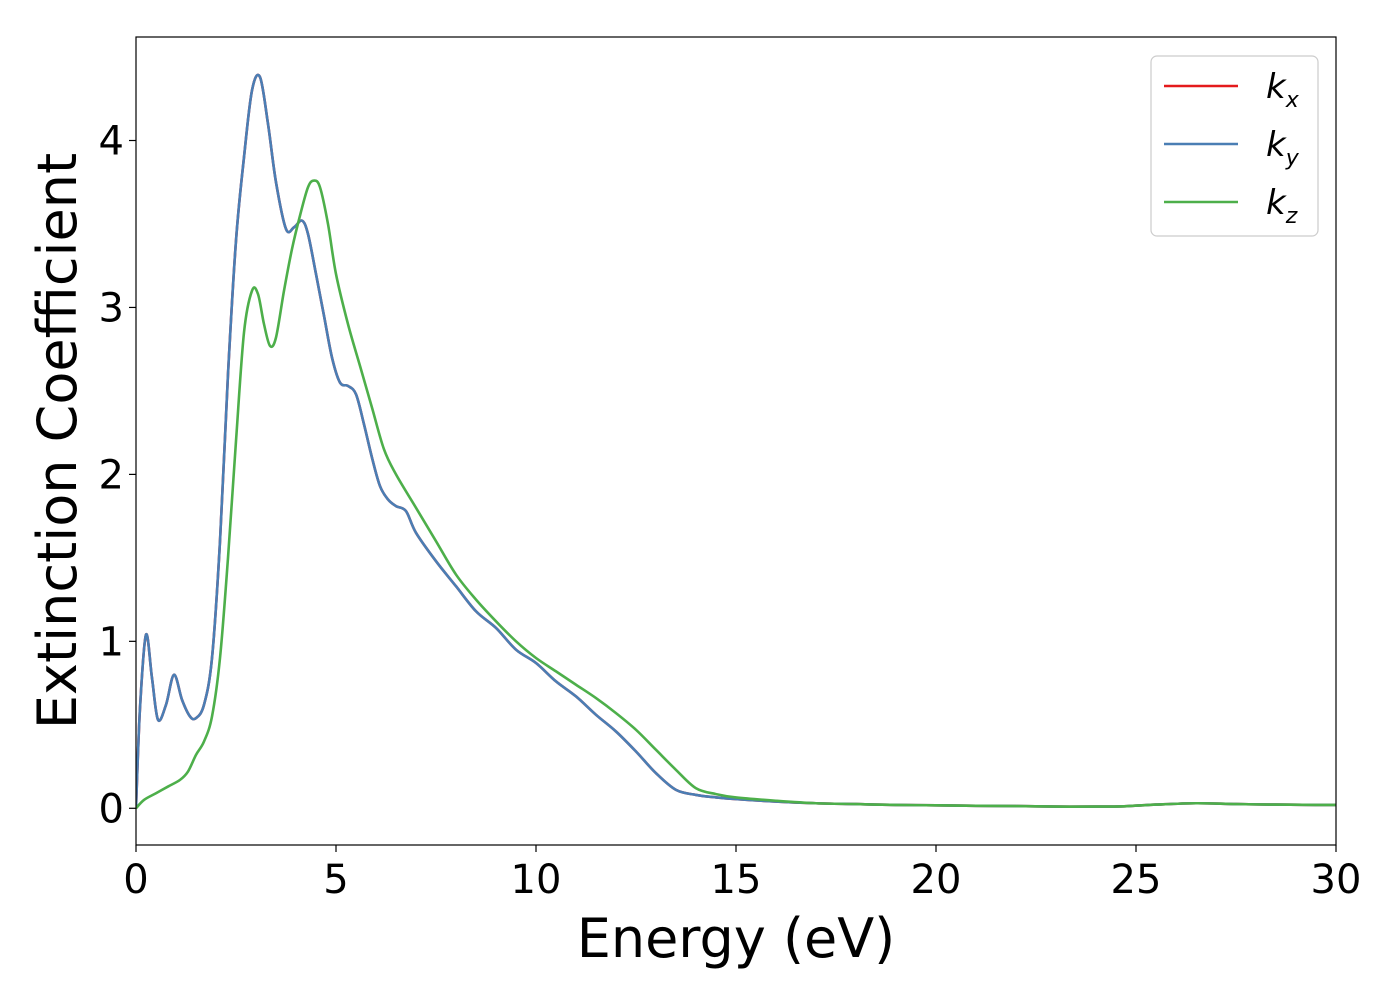  I want to click on x-tick-label: 0, so click(135, 880).